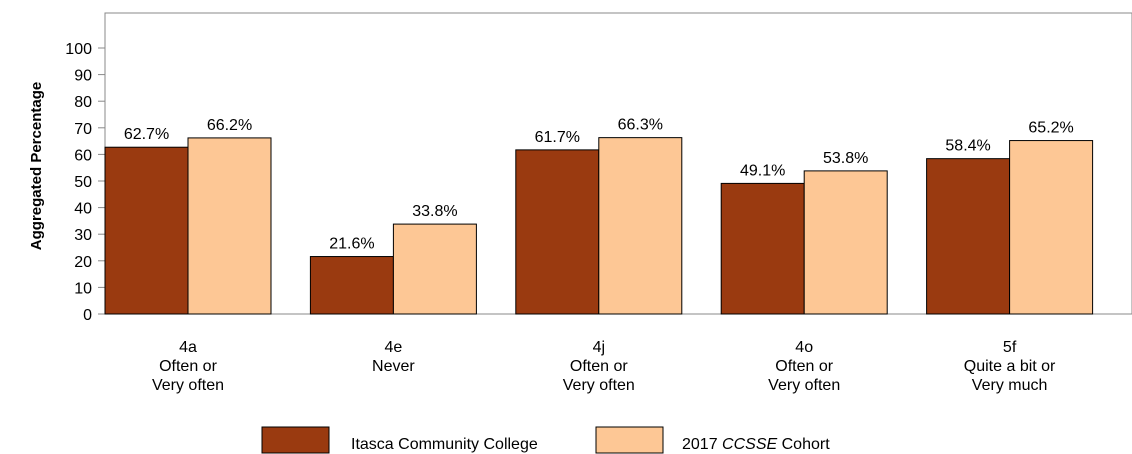 This screenshot has height=454, width=1132. I want to click on category-label-line: Very much, so click(1010, 385).